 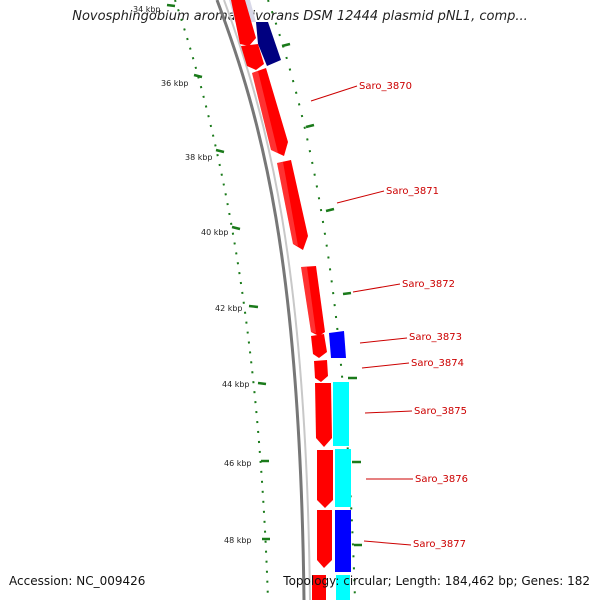 I want to click on accession-text: Accession: NC_009426, so click(x=77, y=581).